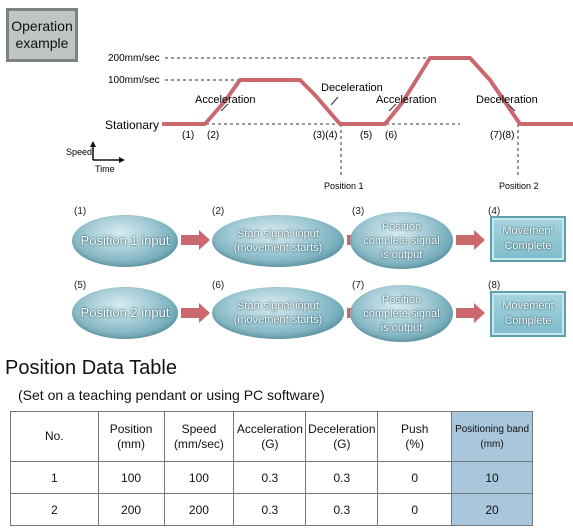 The image size is (573, 528). I want to click on header-speed-unit: (mm/sec), so click(198, 443).